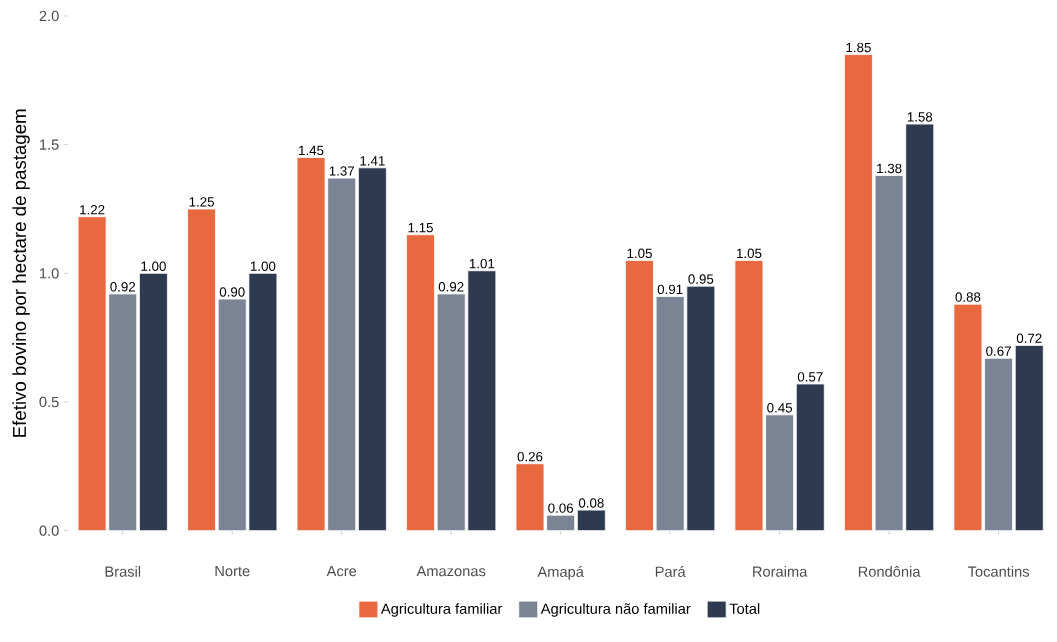 The image size is (1057, 642). I want to click on data-label: 0.67, so click(998, 351).